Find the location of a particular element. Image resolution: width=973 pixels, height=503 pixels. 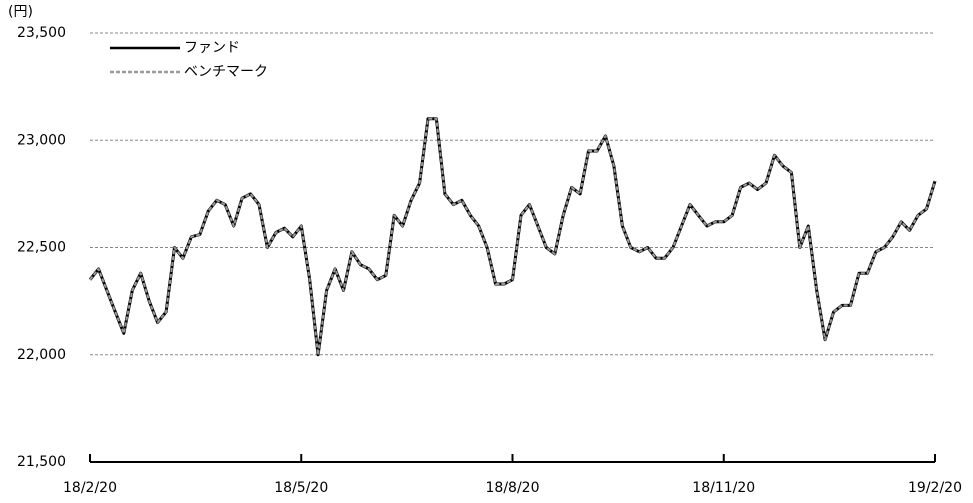

y-tick-label: 22,500 is located at coordinates (41, 248).